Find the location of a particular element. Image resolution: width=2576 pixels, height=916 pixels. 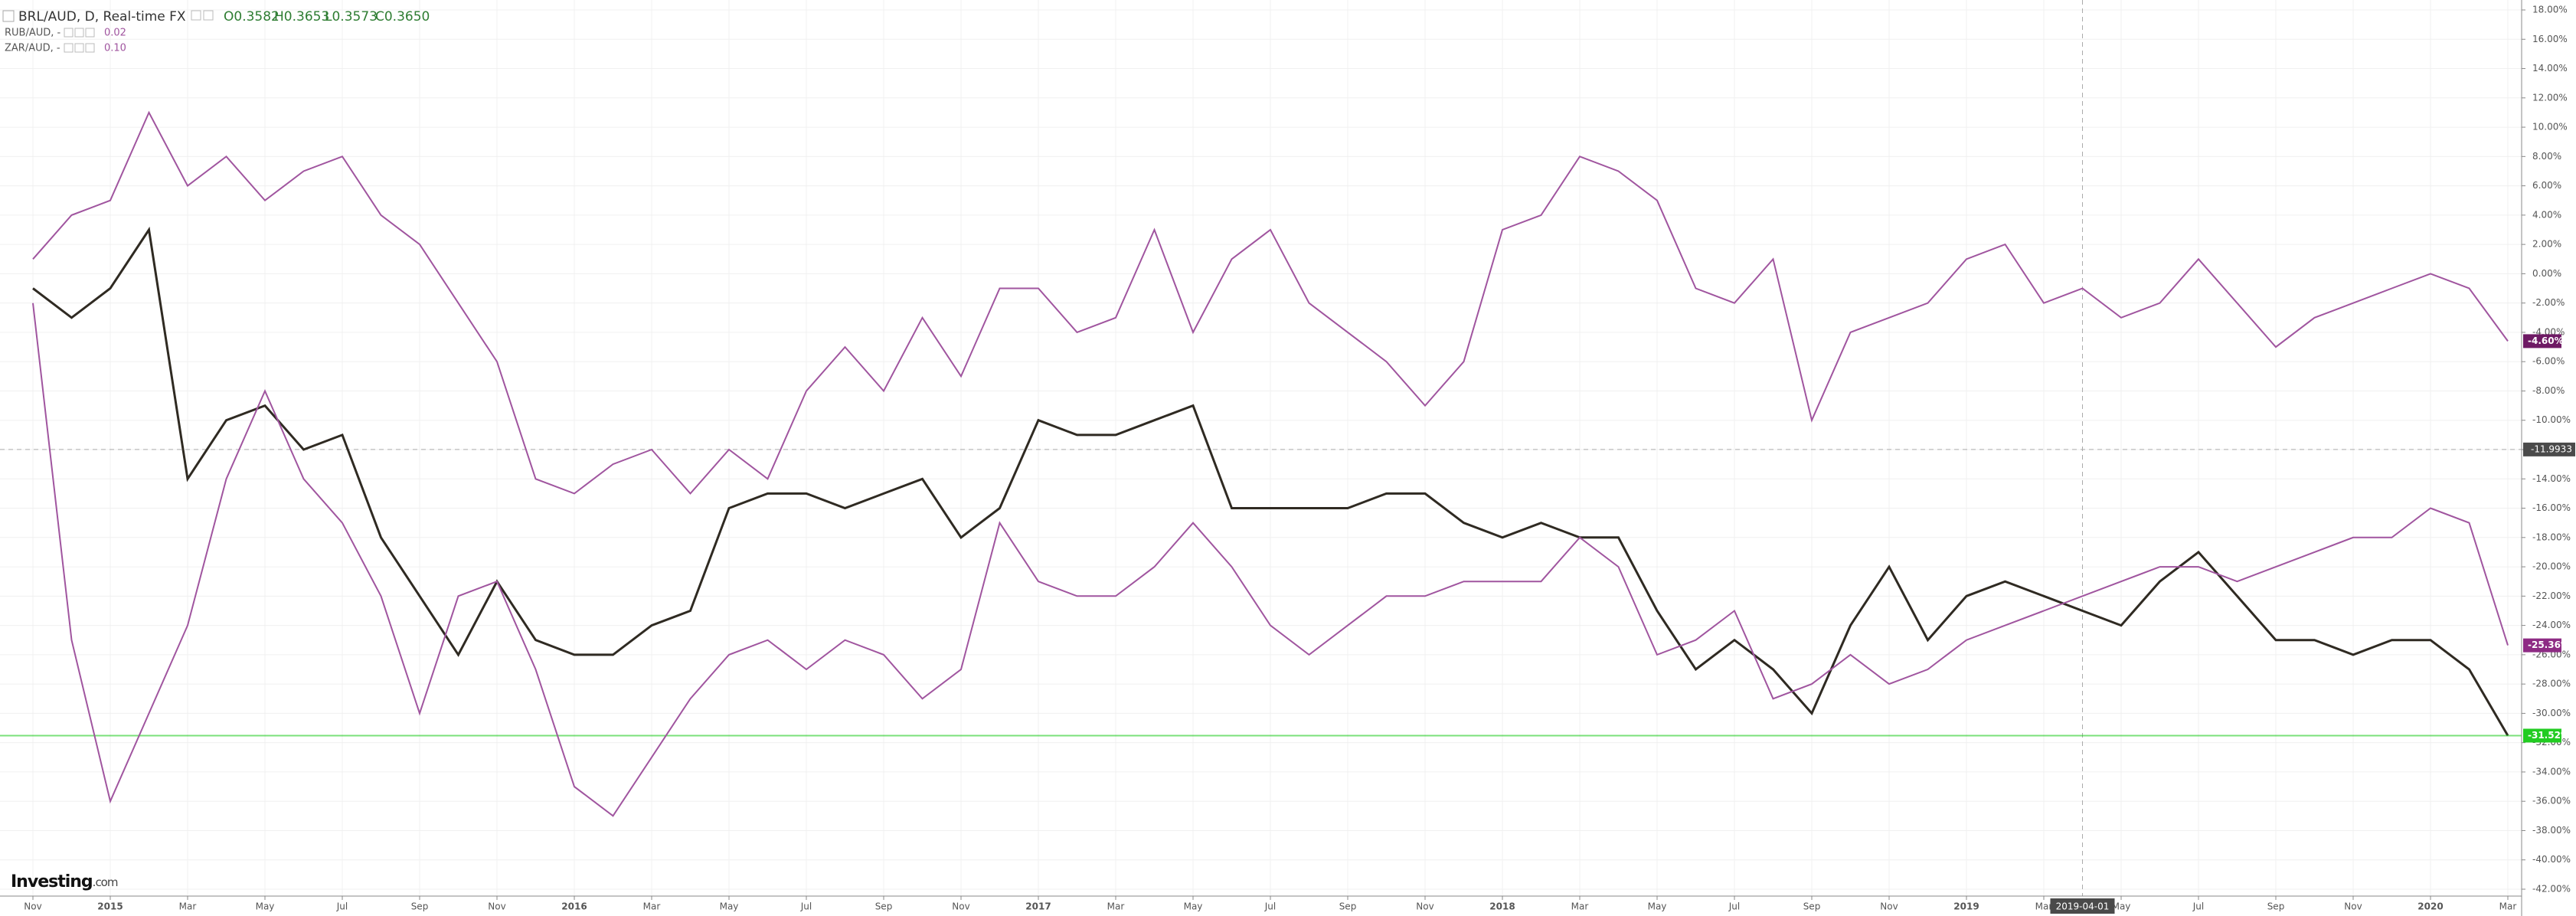

y-tick-label: 14.00% is located at coordinates (2550, 69).